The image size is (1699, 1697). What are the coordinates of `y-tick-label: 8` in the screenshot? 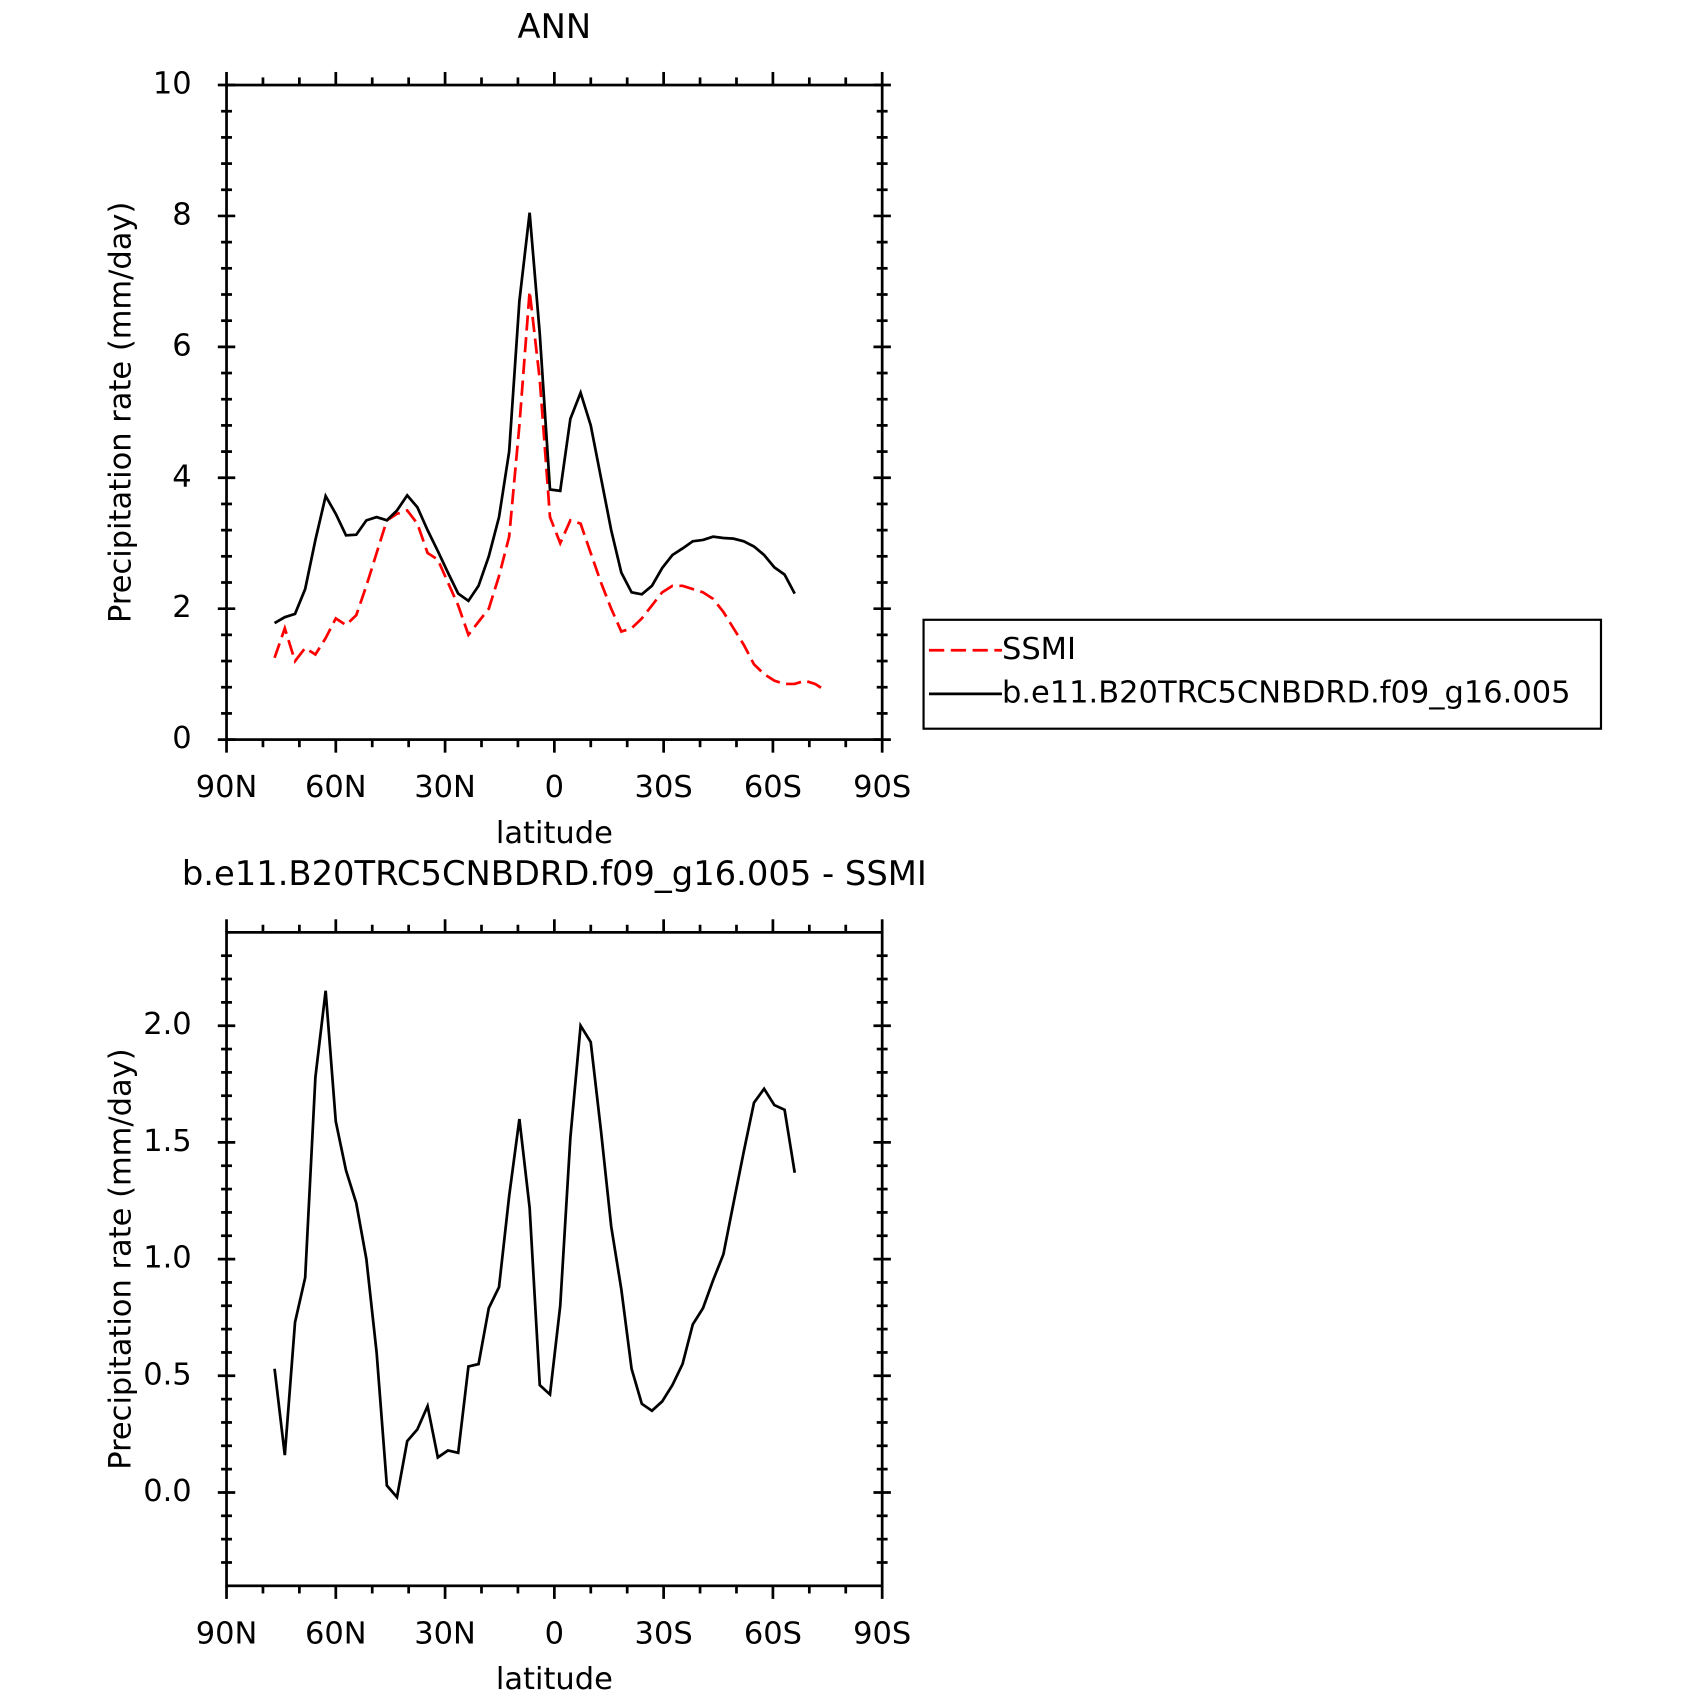 It's located at (181, 214).